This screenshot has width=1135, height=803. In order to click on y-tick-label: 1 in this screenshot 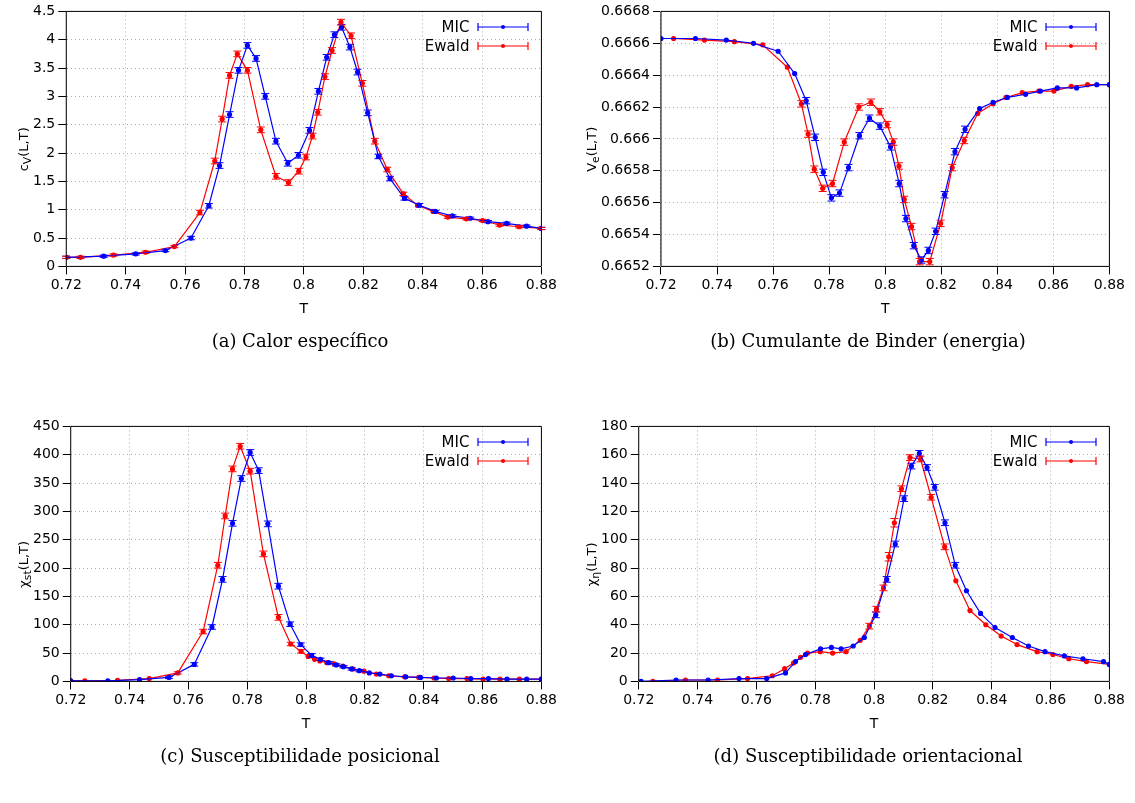, I will do `click(51, 208)`.